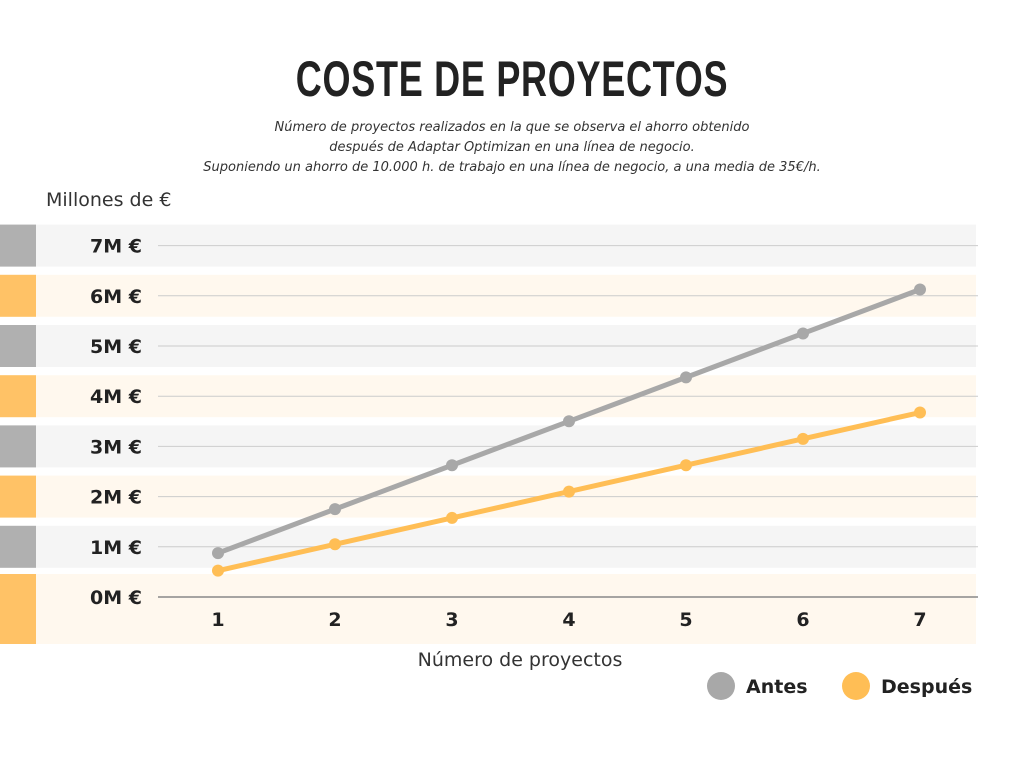 Image resolution: width=1024 pixels, height=768 pixels. Describe the element at coordinates (217, 620) in the screenshot. I see `x-tick-label: 1` at that location.